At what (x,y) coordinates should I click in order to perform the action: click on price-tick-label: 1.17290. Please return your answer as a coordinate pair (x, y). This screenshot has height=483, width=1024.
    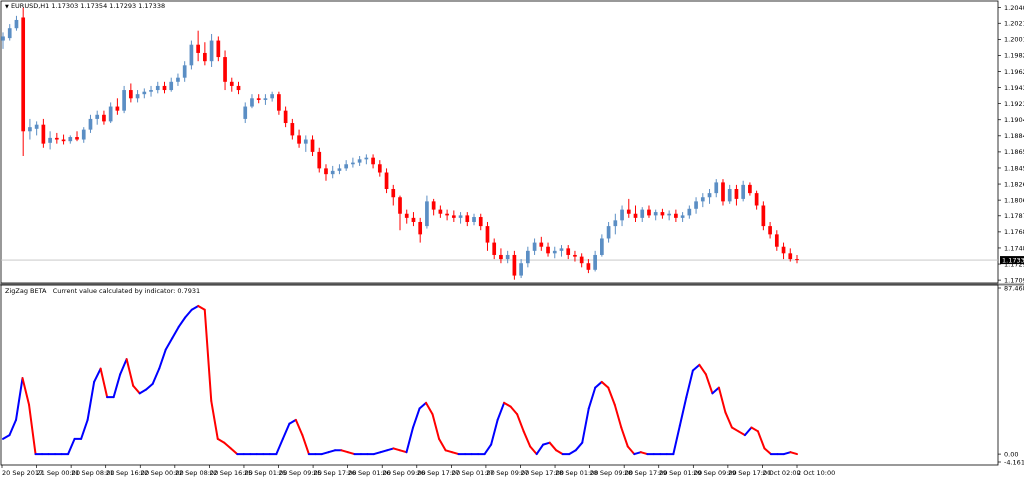
    Looking at the image, I should click on (1014, 264).